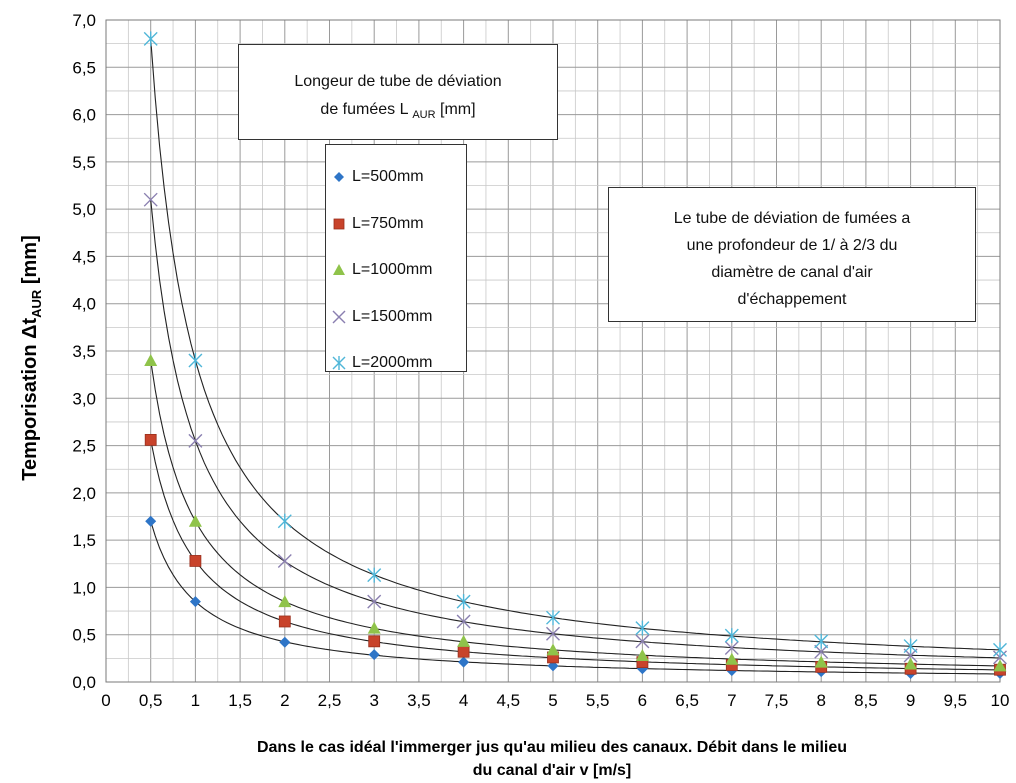 The height and width of the screenshot is (783, 1016). Describe the element at coordinates (792, 245) in the screenshot. I see `annotation-line: une profondeur de 1/ à 2/3 du` at that location.